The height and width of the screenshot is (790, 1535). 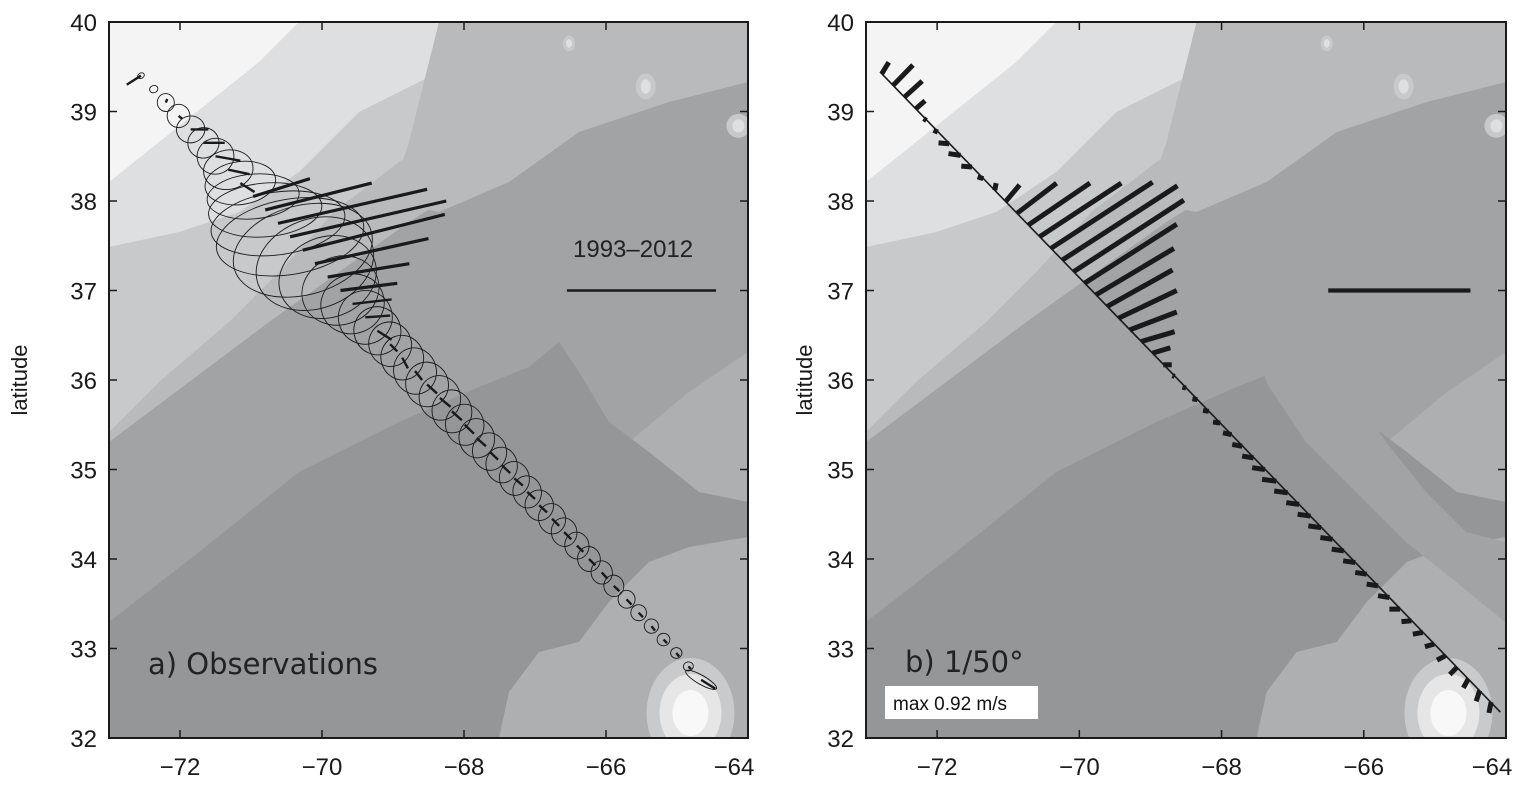 What do you see at coordinates (840, 650) in the screenshot?
I see `y-tick-label: 33` at bounding box center [840, 650].